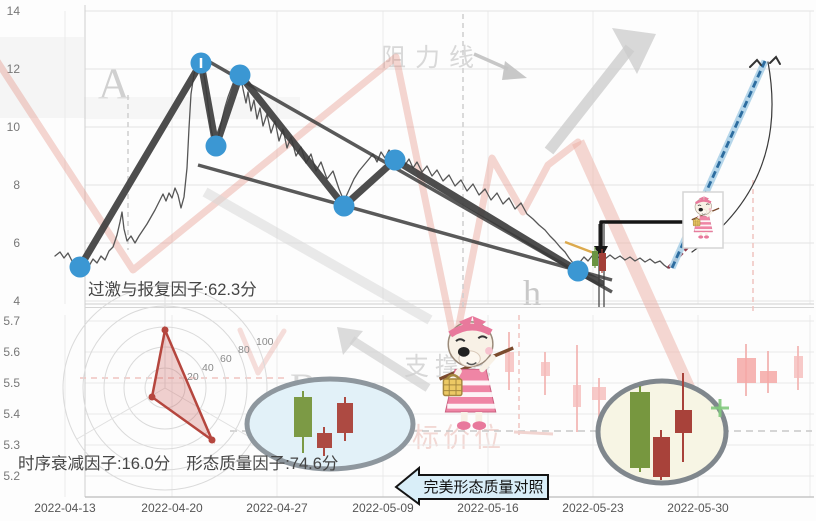 The height and width of the screenshot is (521, 816). I want to click on svg-text: 20, so click(193, 377).